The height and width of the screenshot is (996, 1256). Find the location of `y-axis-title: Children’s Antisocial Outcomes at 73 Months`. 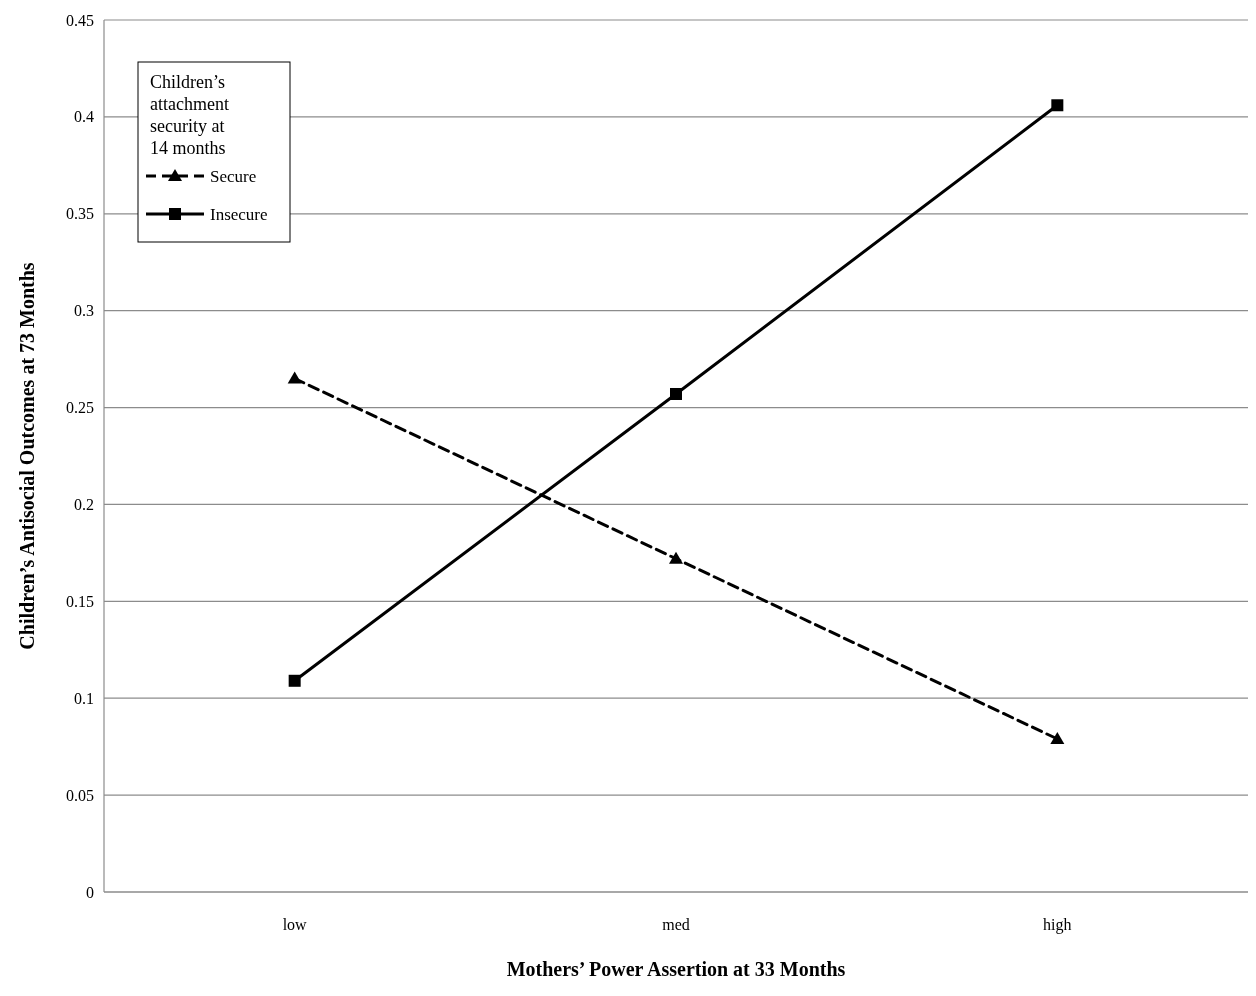

y-axis-title: Children’s Antisocial Outcomes at 73 Months is located at coordinates (27, 456).